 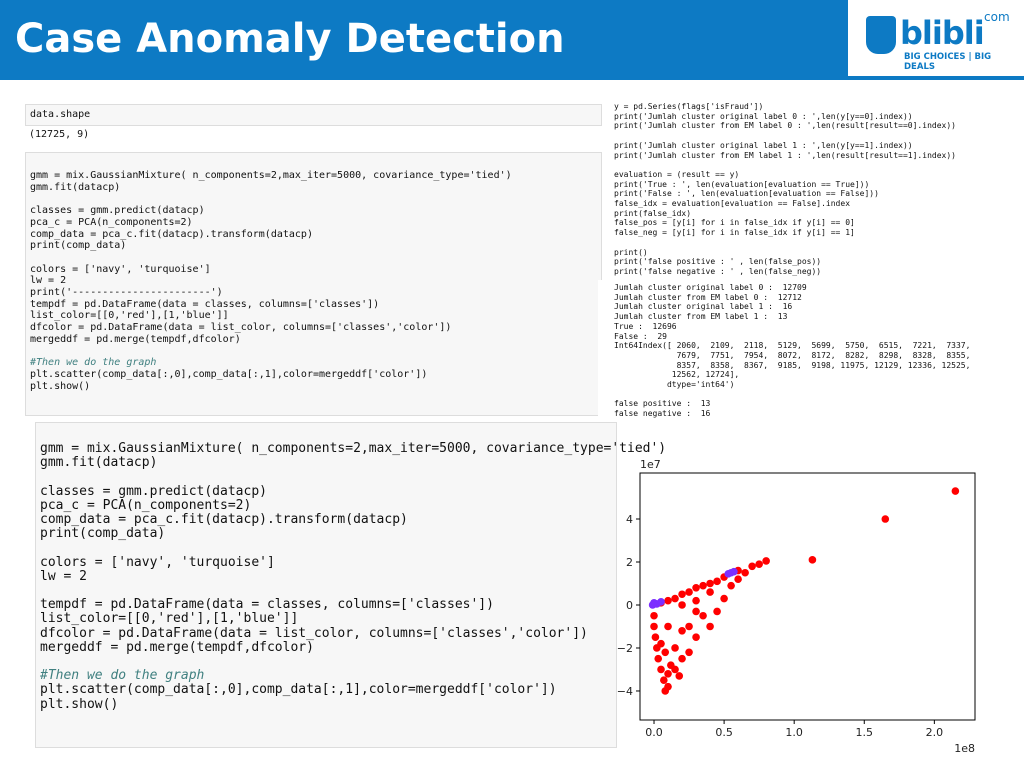 I want to click on code-line: print(comp_data), so click(x=78, y=246).